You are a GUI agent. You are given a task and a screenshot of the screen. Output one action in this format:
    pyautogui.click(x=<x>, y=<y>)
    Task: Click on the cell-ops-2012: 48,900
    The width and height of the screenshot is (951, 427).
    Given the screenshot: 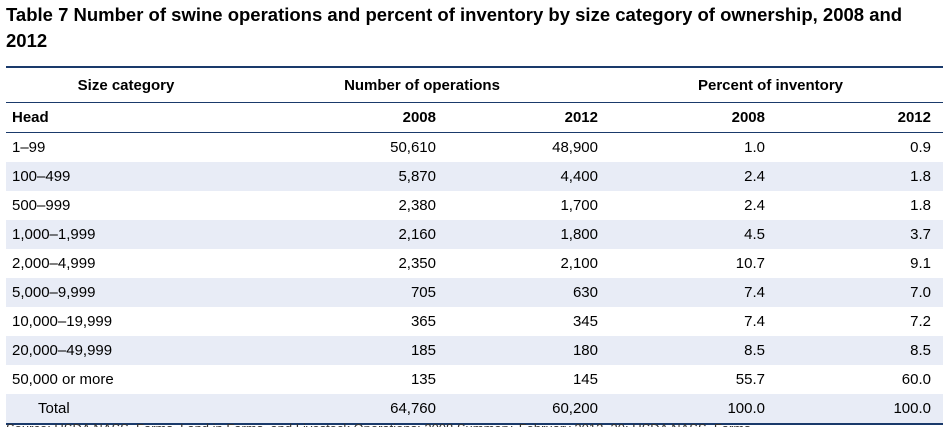 What is the action you would take?
    pyautogui.click(x=575, y=147)
    